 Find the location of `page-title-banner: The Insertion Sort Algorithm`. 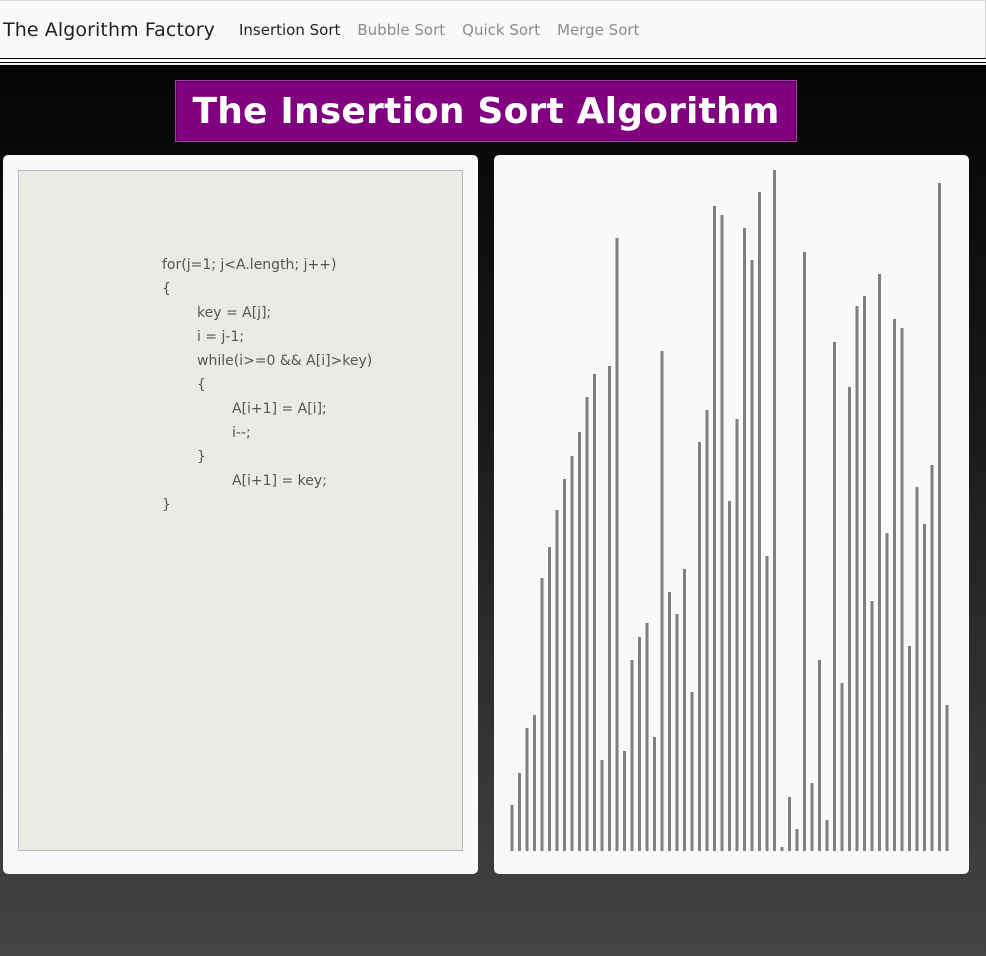

page-title-banner: The Insertion Sort Algorithm is located at coordinates (486, 111).